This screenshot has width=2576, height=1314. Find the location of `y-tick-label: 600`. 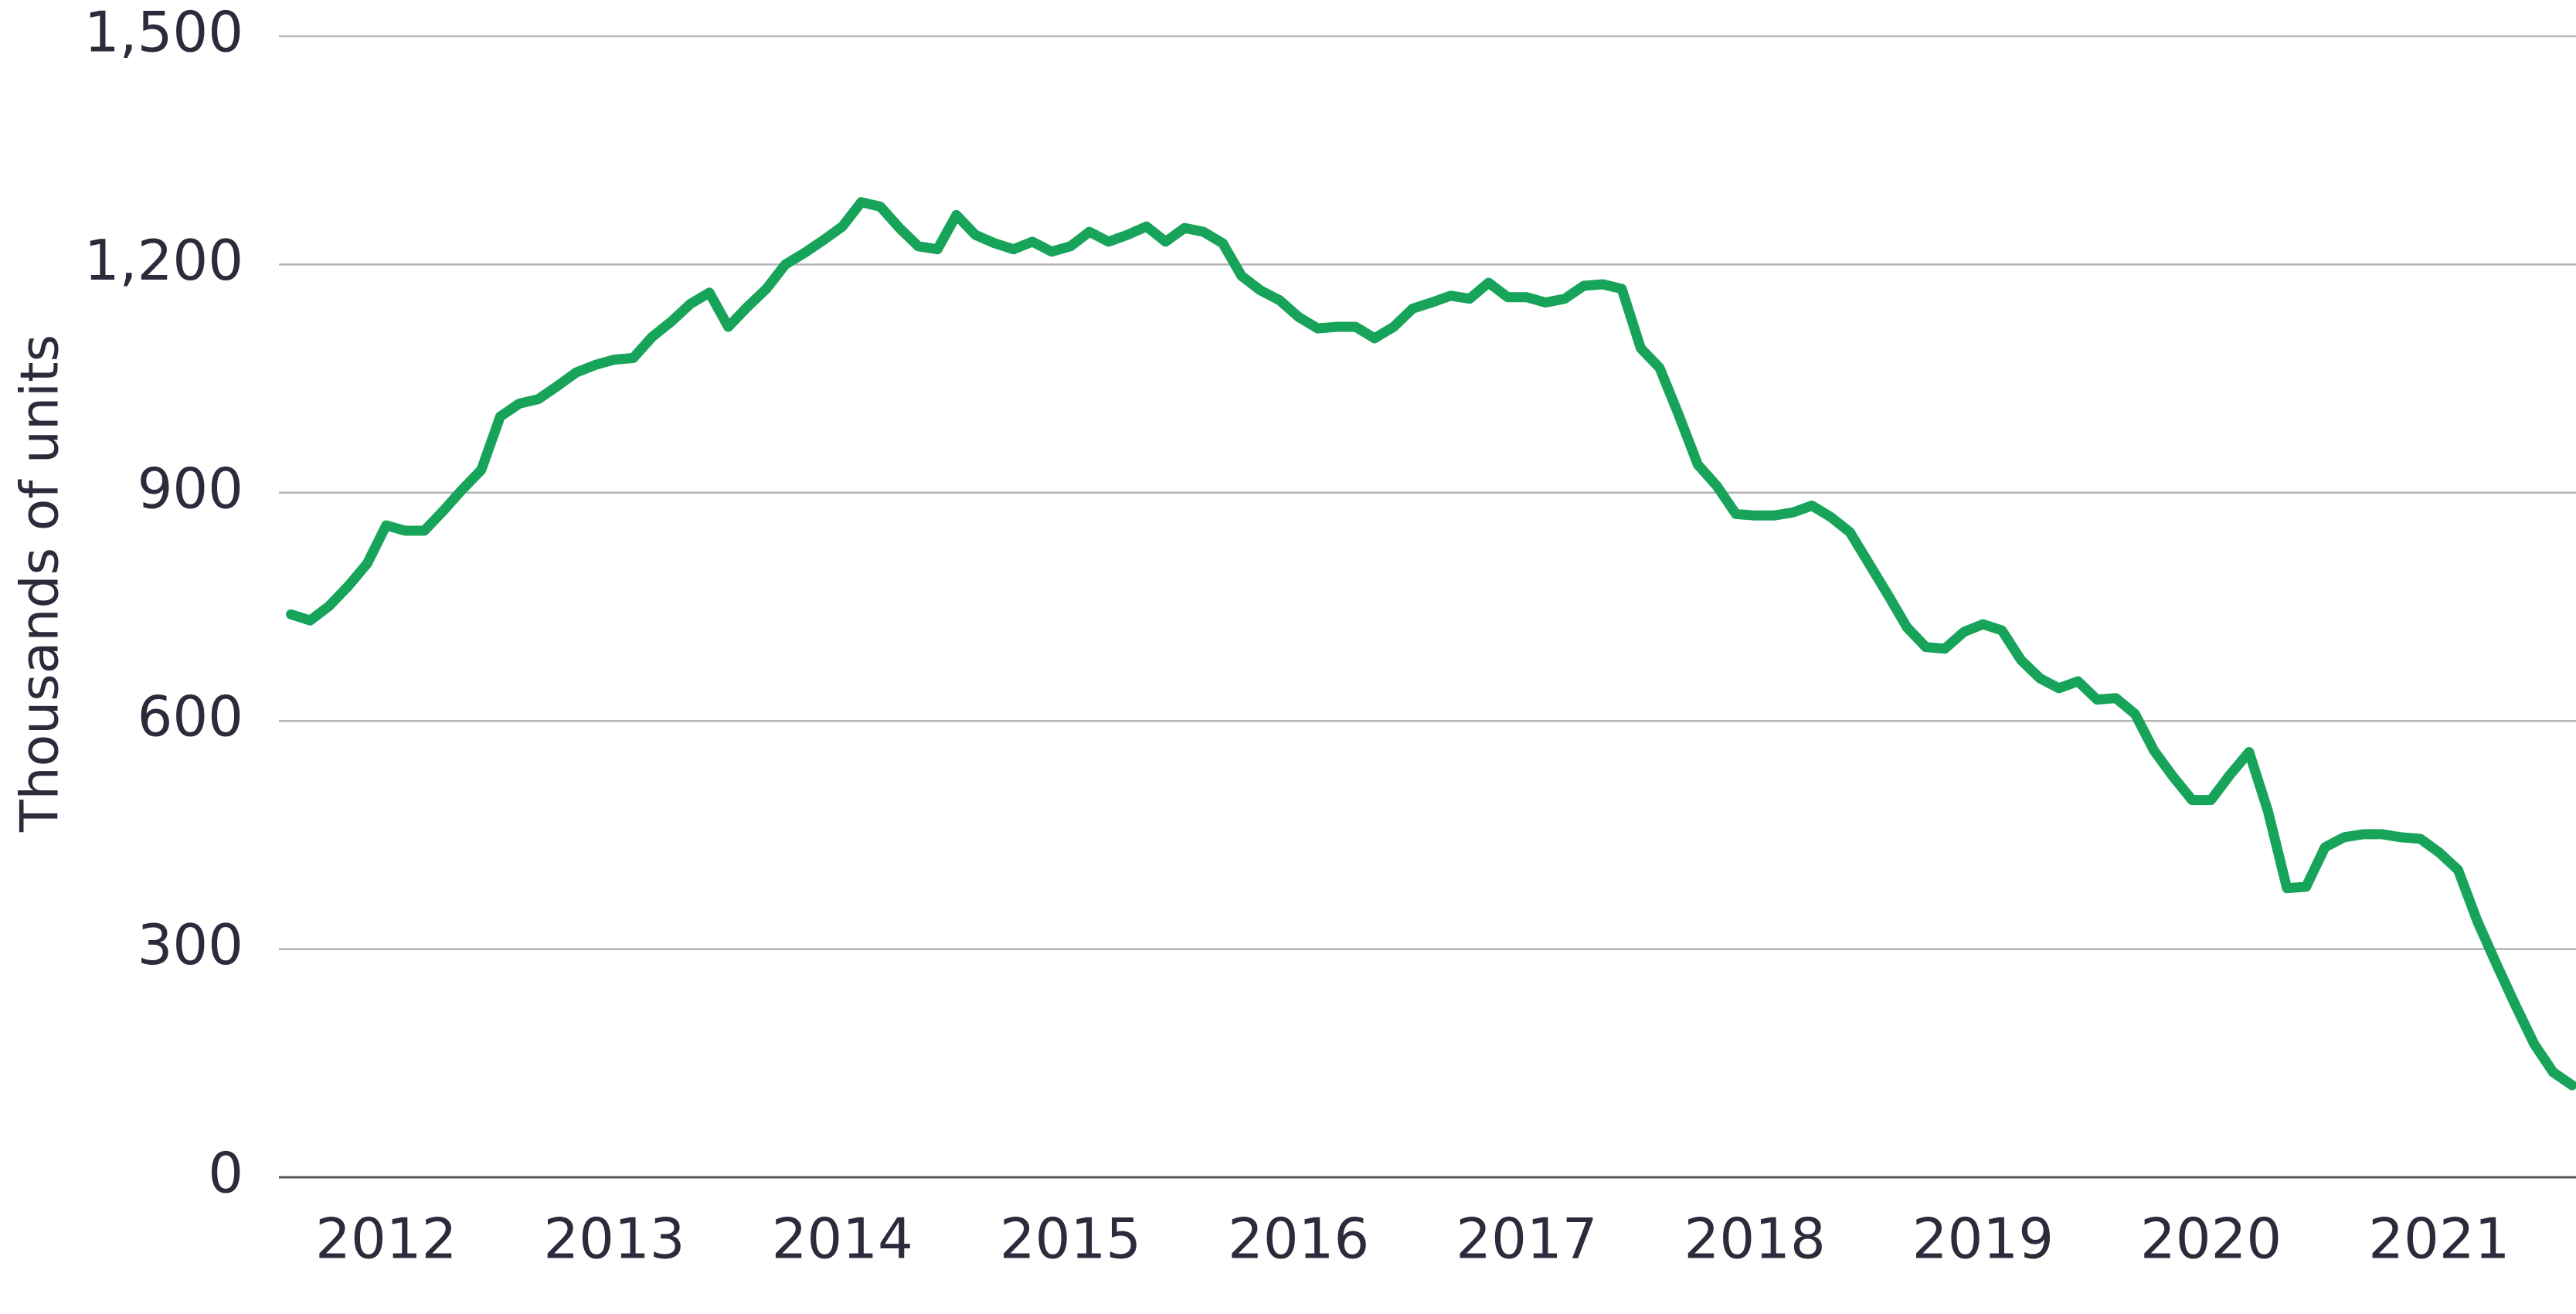

y-tick-label: 600 is located at coordinates (190, 716).